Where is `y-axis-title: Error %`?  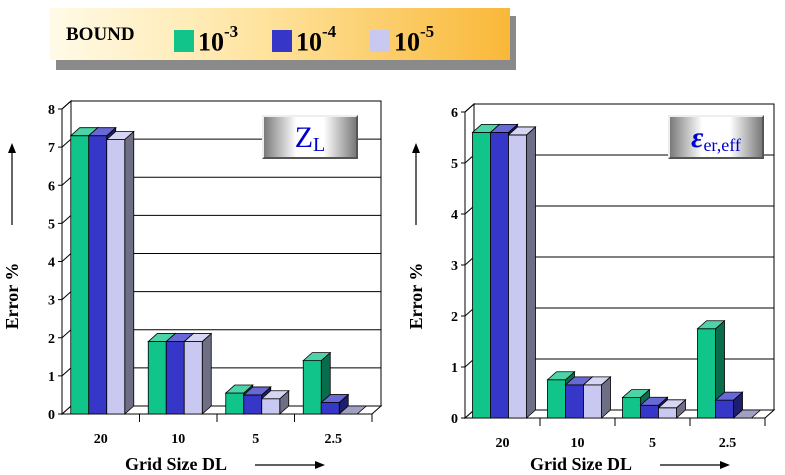
y-axis-title: Error % is located at coordinates (12, 296).